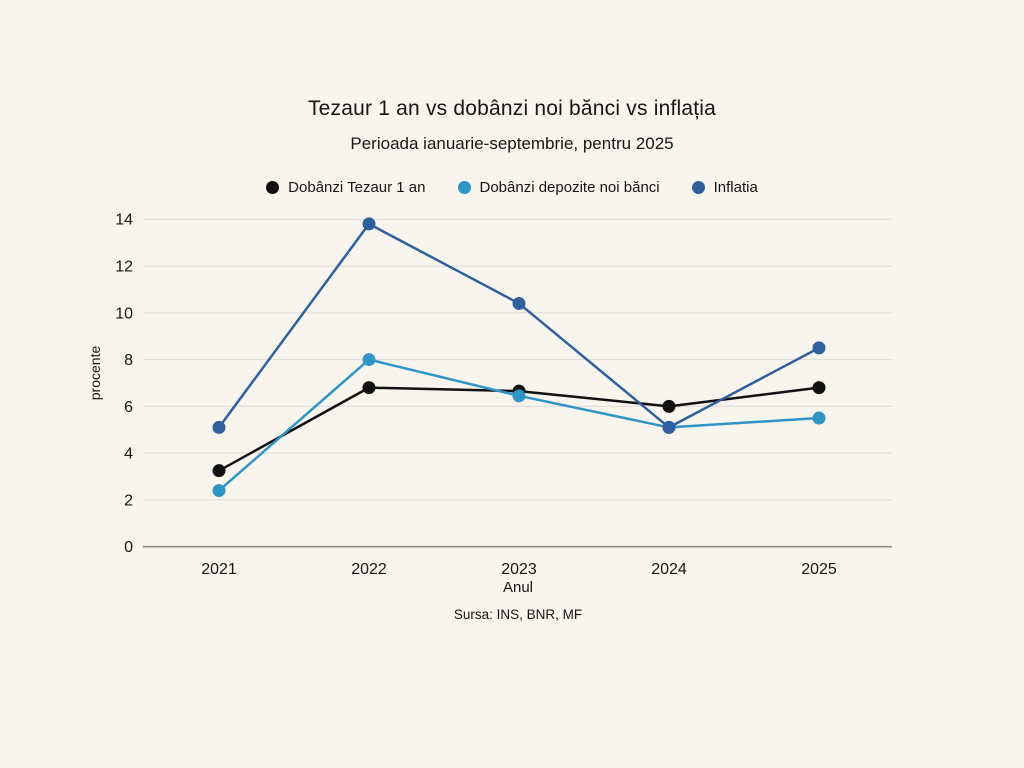 This screenshot has height=768, width=1024. Describe the element at coordinates (219, 569) in the screenshot. I see `x-tick-label: 2021` at that location.